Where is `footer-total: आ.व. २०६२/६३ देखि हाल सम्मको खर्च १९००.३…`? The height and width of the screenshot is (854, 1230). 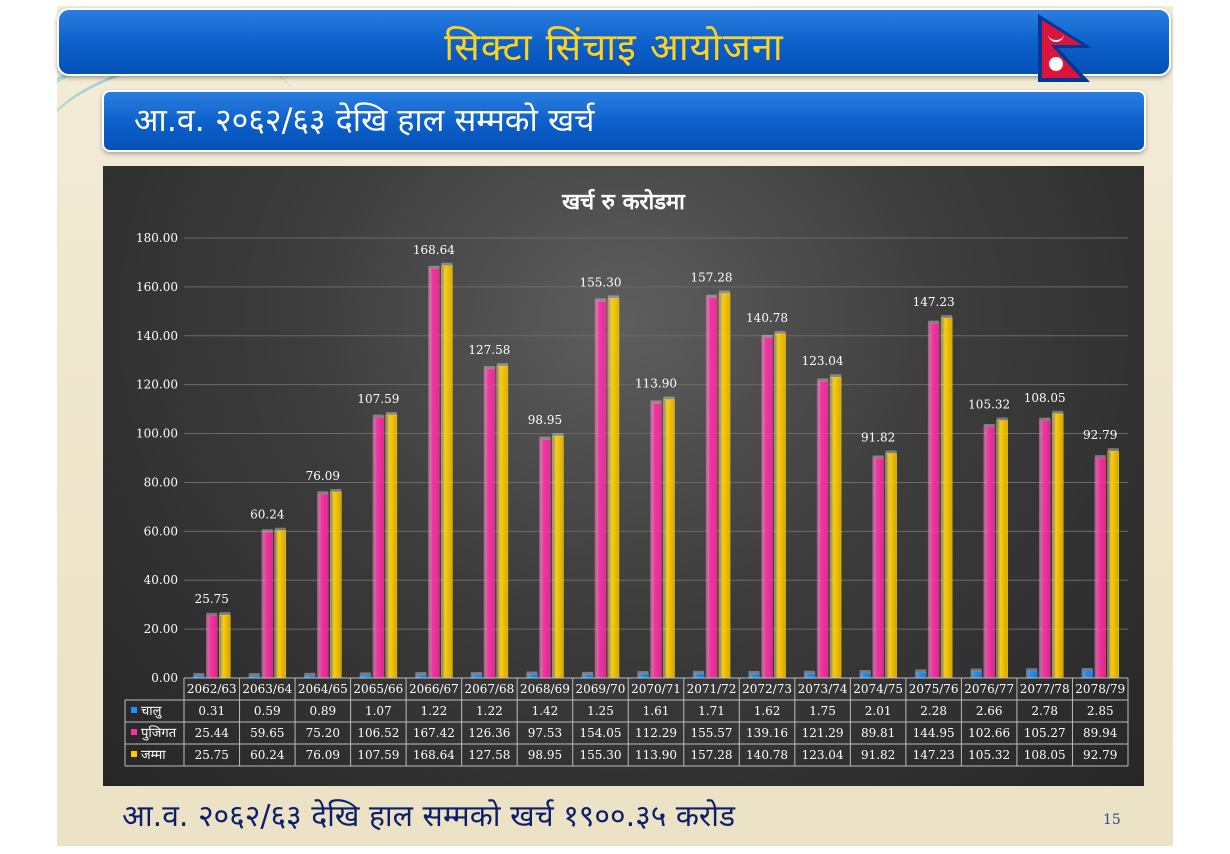 footer-total: आ.व. २०६२/६३ देखि हाल सम्मको खर्च १९००.३… is located at coordinates (429, 816).